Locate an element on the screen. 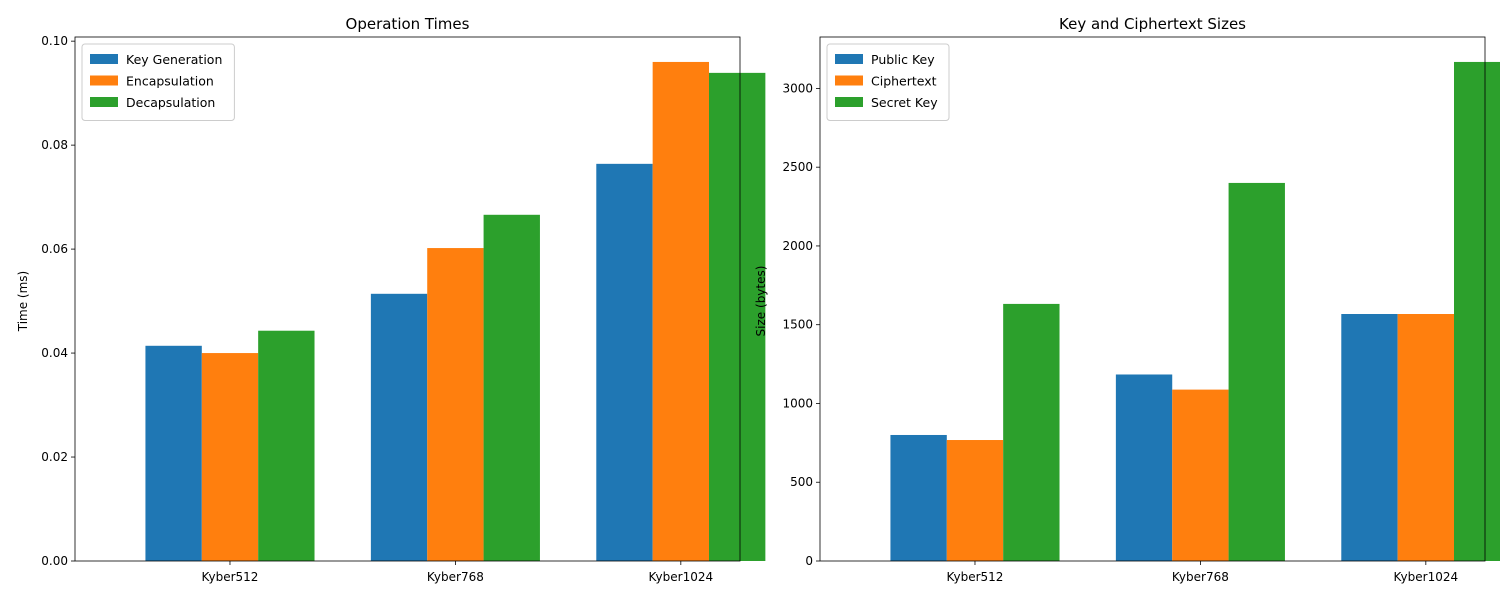 The width and height of the screenshot is (1500, 600). bar-public-key-kyber768 is located at coordinates (1144, 467).